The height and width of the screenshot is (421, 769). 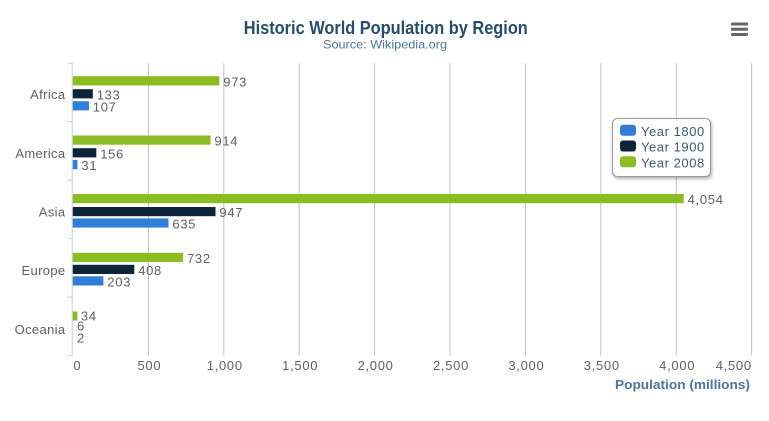 I want to click on svg-text: 1,500, so click(x=300, y=365).